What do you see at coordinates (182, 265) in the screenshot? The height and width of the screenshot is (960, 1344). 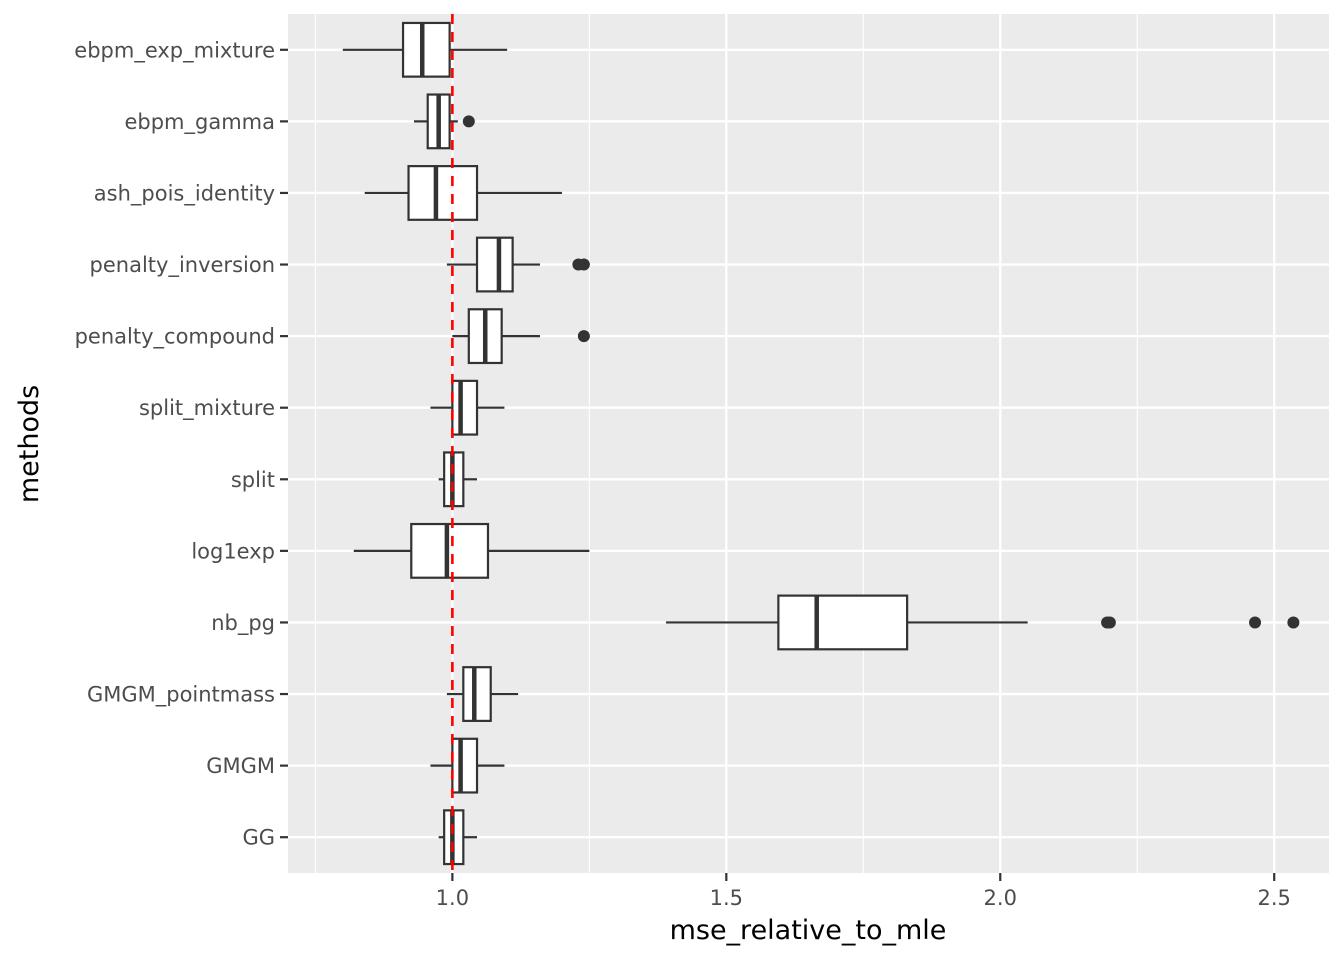 I see `y-tick-label: penalty_inversion` at bounding box center [182, 265].